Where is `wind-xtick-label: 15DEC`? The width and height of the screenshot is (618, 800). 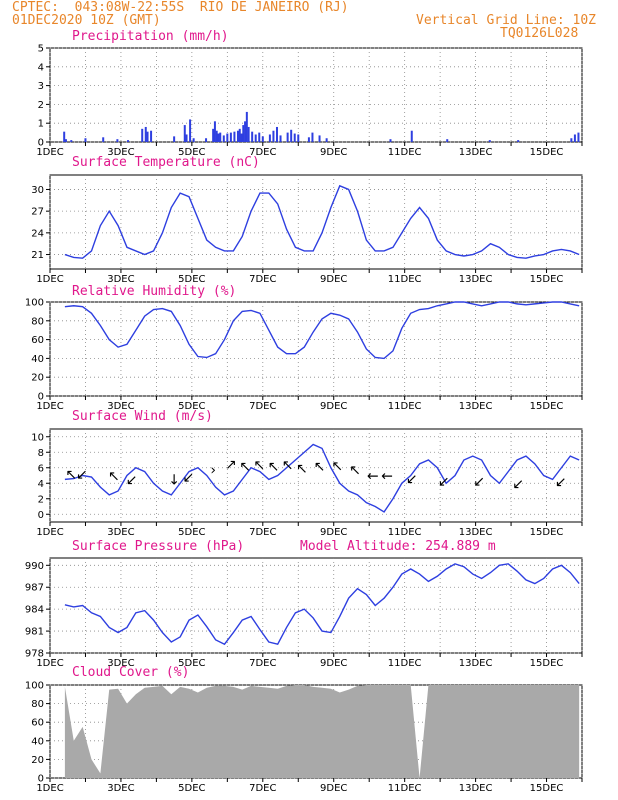
wind-xtick-label: 15DEC is located at coordinates (547, 532).